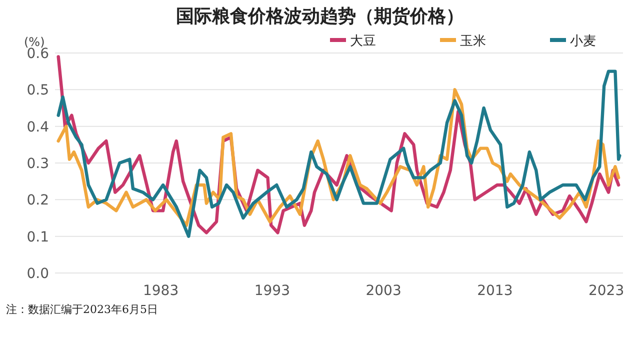  I want to click on x-tick-label: 2003, so click(384, 291).